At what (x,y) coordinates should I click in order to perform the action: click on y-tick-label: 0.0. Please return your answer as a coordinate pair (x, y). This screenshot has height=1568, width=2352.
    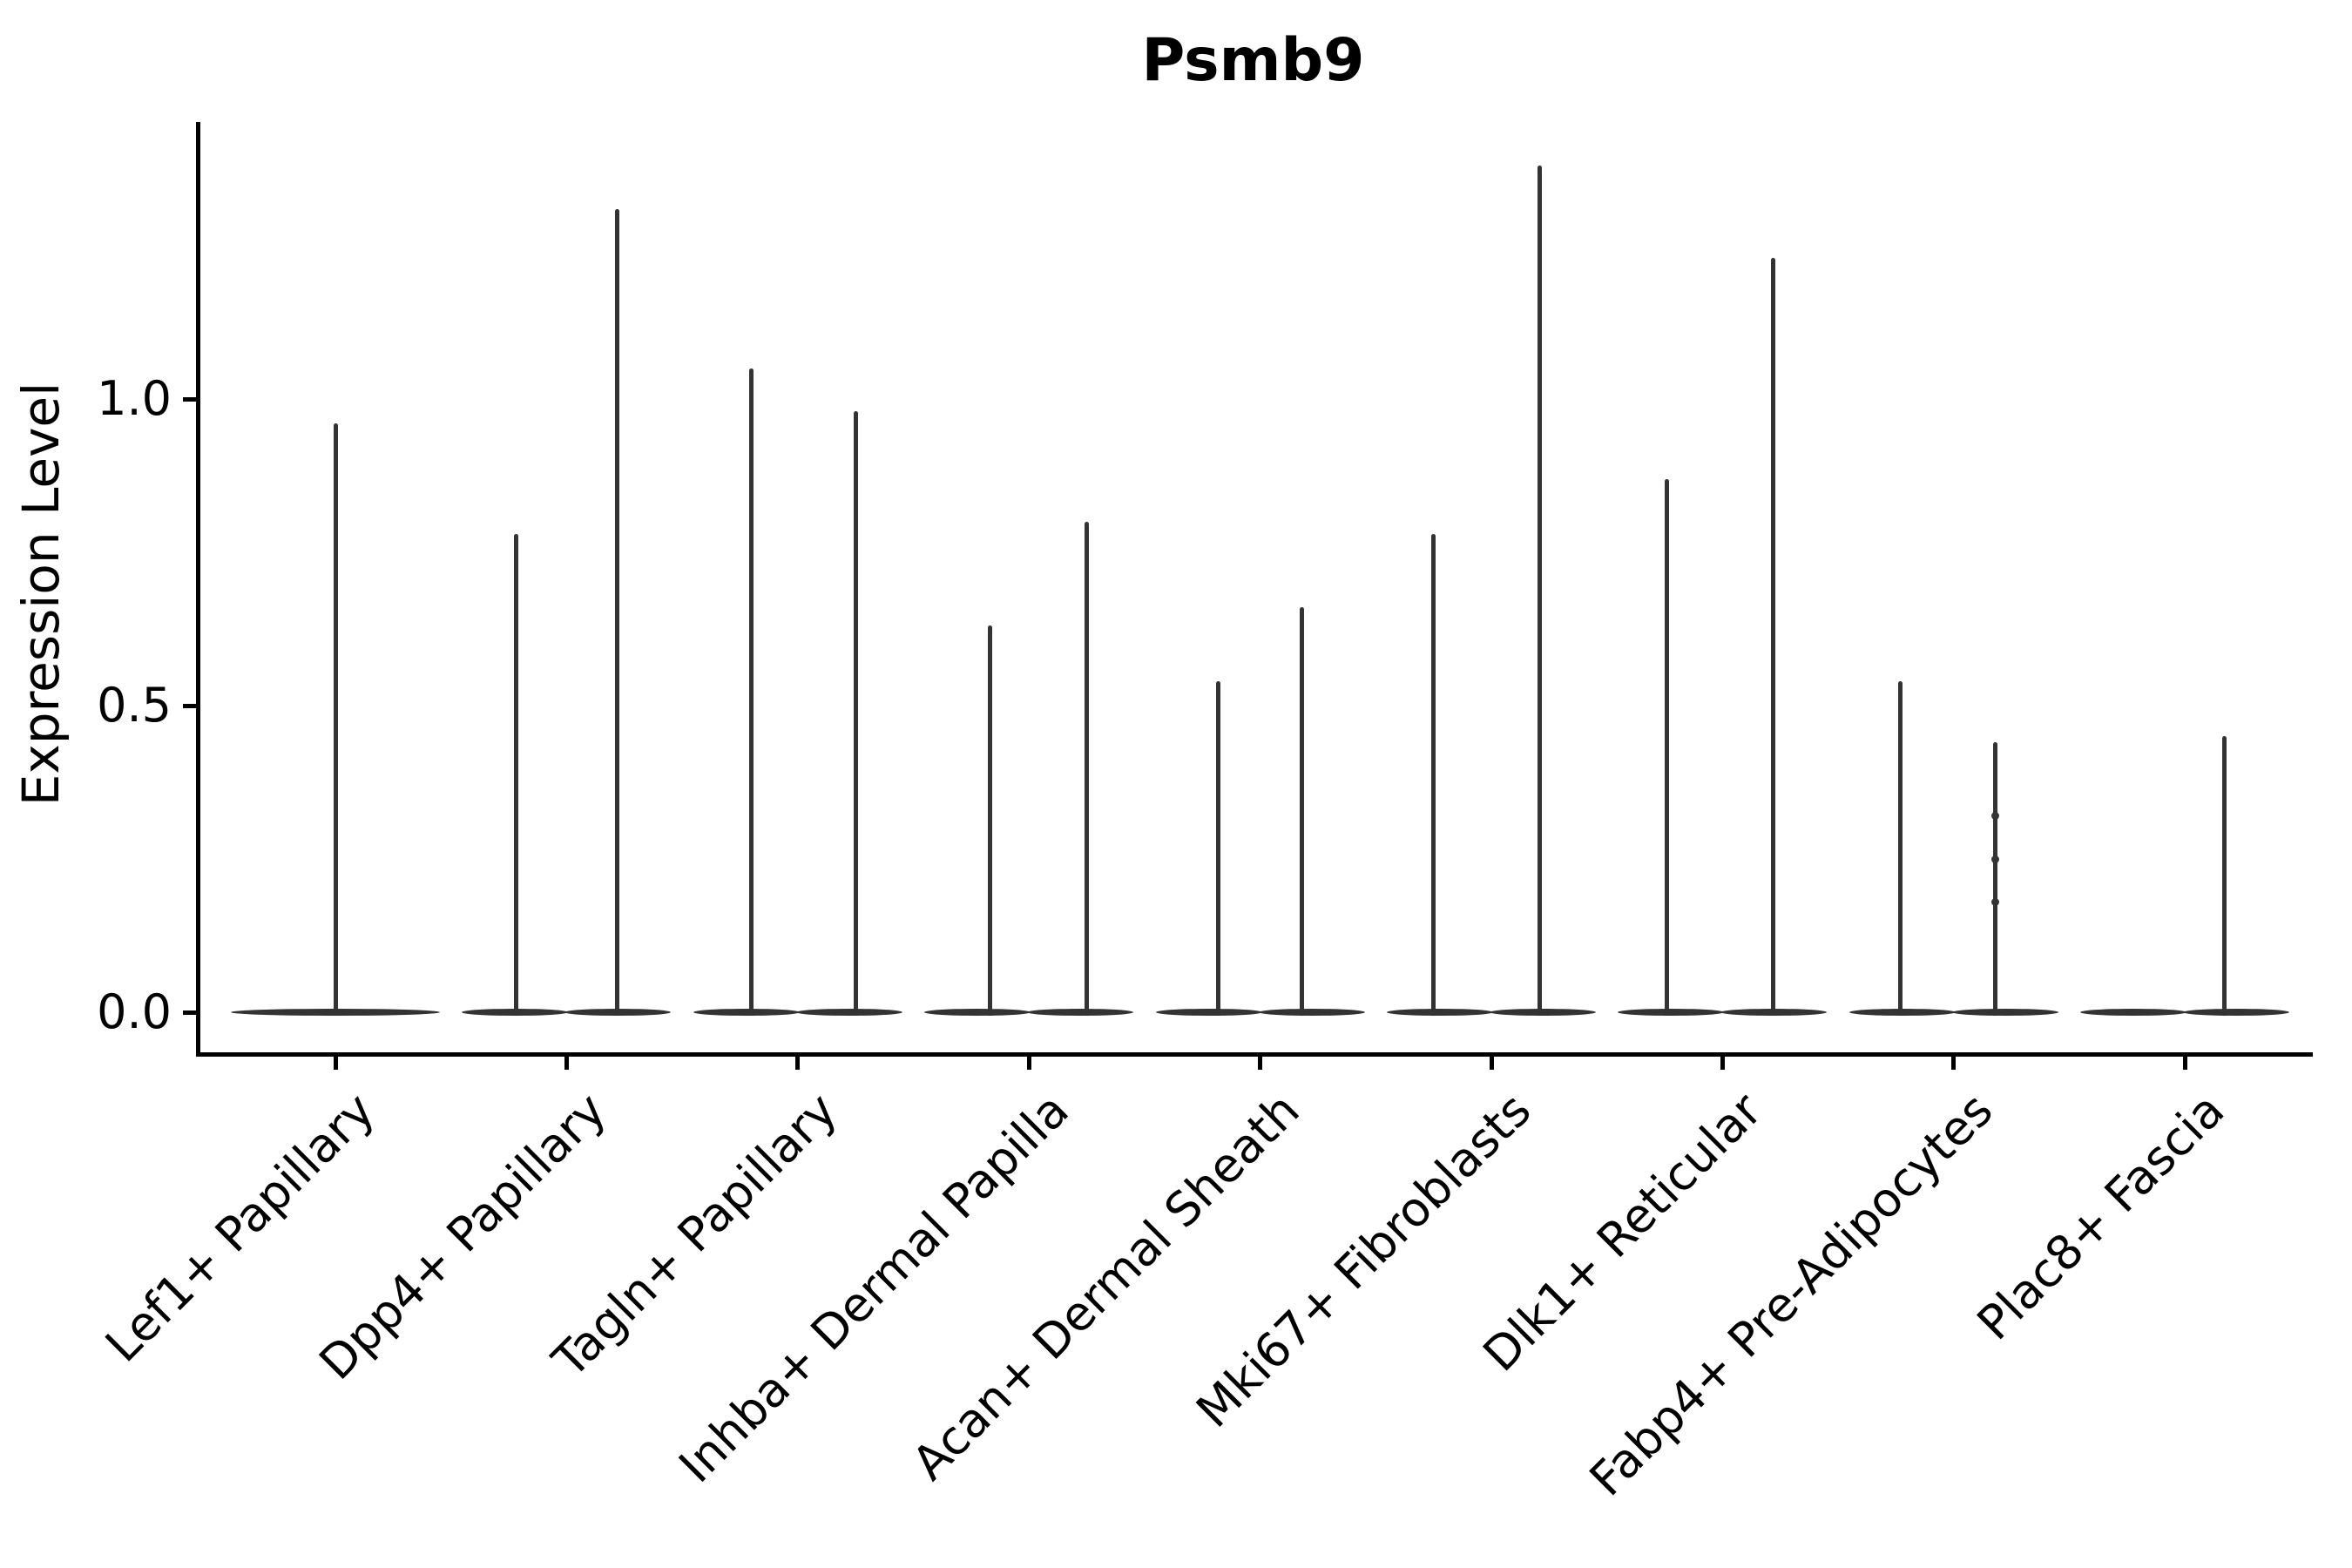
    Looking at the image, I should click on (134, 1012).